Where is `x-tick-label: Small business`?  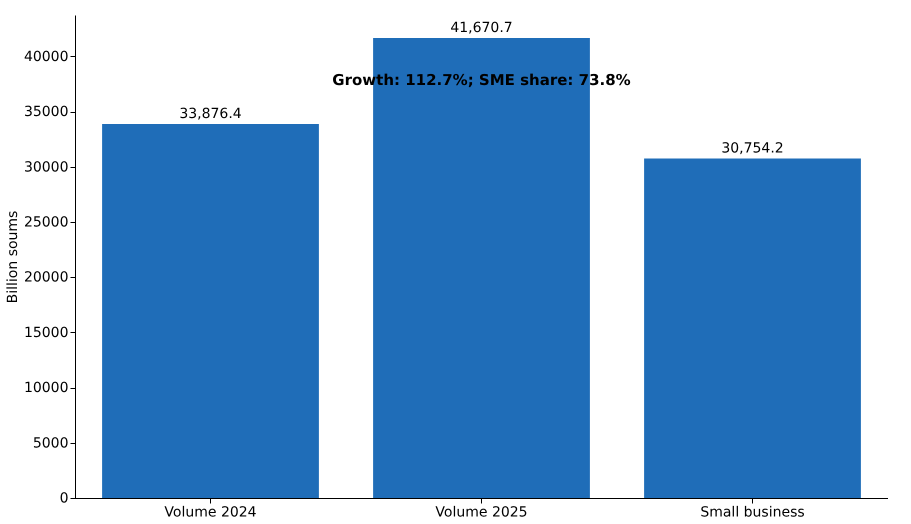 x-tick-label: Small business is located at coordinates (752, 512).